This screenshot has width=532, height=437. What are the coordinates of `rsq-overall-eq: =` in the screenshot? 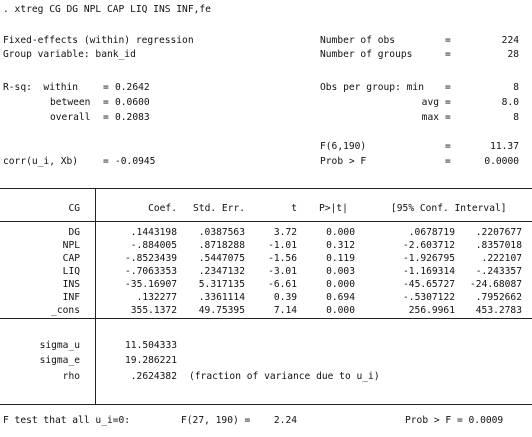 It's located at (106, 117).